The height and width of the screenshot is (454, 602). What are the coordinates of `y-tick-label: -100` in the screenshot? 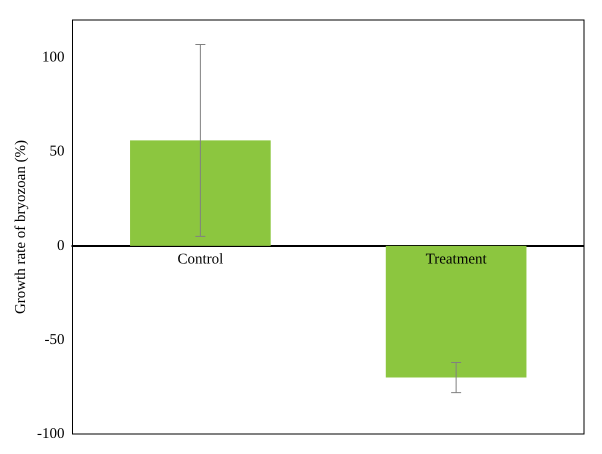 It's located at (50, 434).